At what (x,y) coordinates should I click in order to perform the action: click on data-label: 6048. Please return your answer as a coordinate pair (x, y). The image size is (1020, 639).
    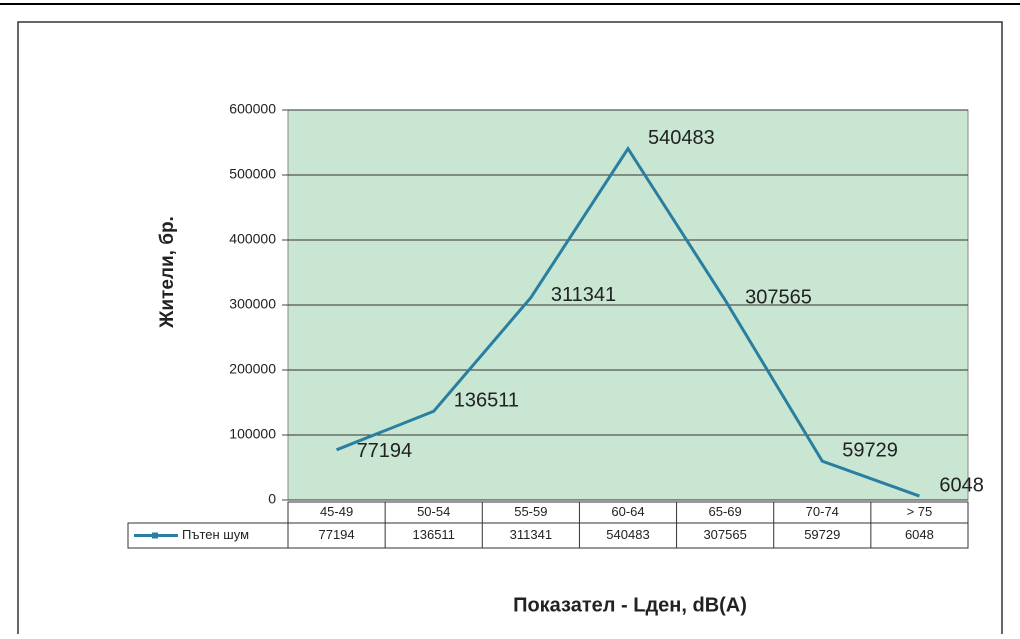
    Looking at the image, I should click on (961, 485).